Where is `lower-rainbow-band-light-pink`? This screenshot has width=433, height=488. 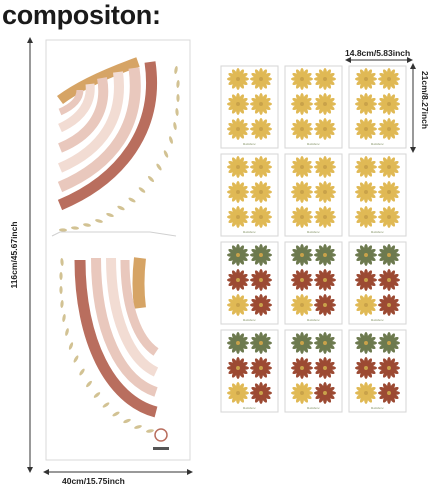 lower-rainbow-band-light-pink is located at coordinates (132, 317).